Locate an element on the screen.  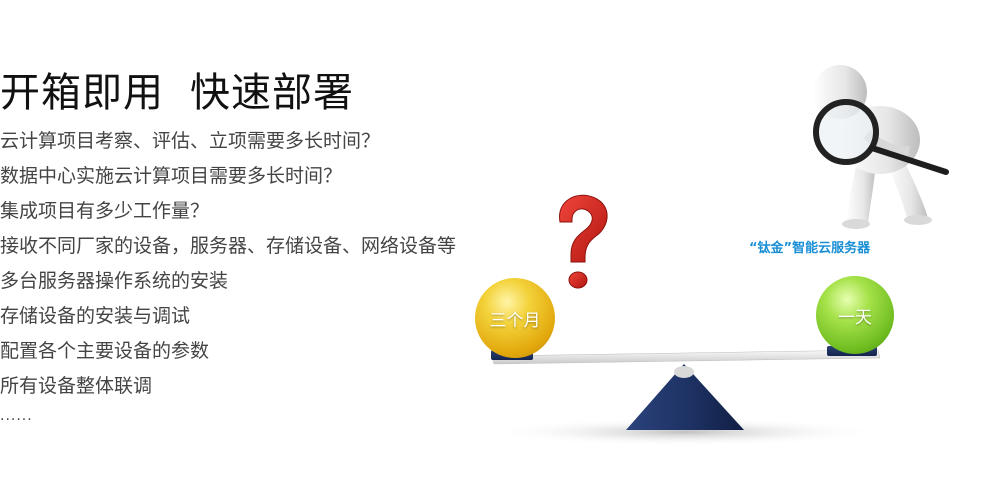
list-item: 所有设备整体联调 is located at coordinates (76, 386).